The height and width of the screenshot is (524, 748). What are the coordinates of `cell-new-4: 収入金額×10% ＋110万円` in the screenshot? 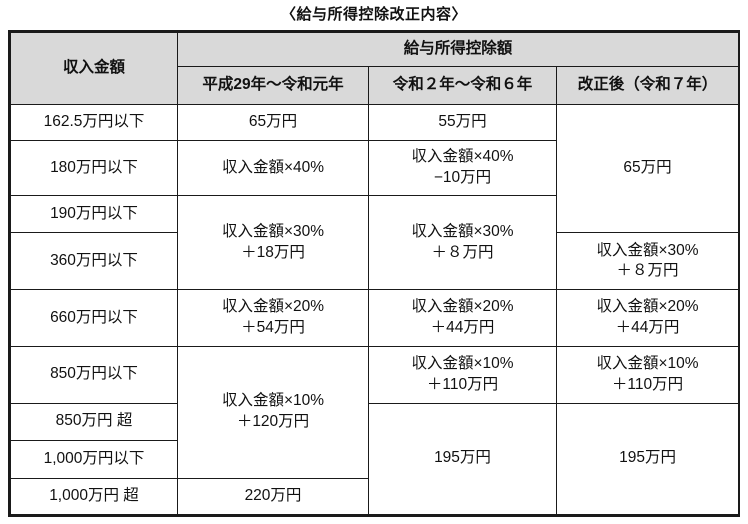 It's located at (647, 374).